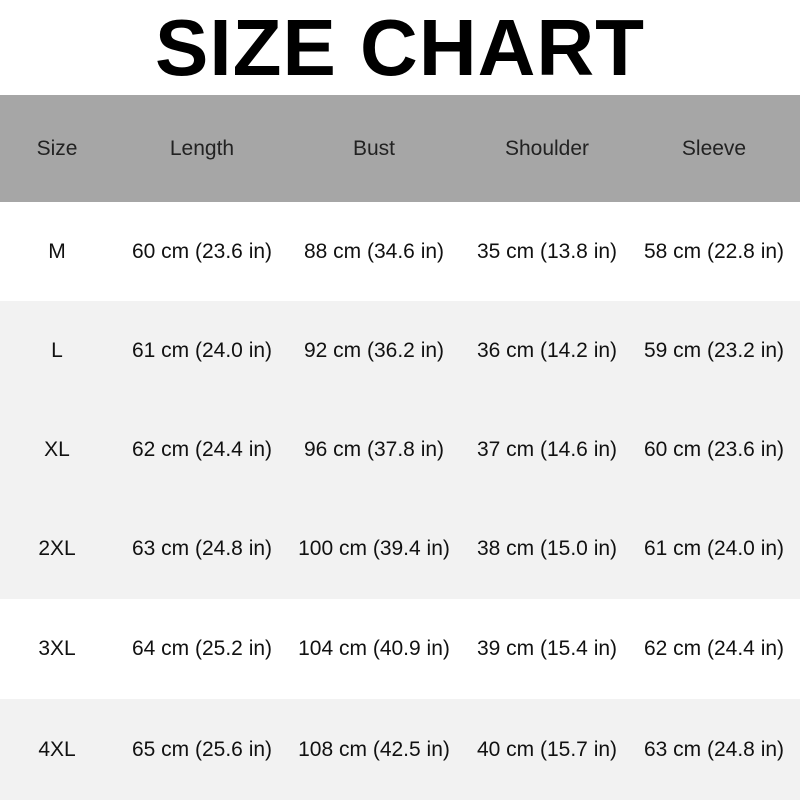 The height and width of the screenshot is (800, 800). I want to click on cell-size: 2XL, so click(57, 548).